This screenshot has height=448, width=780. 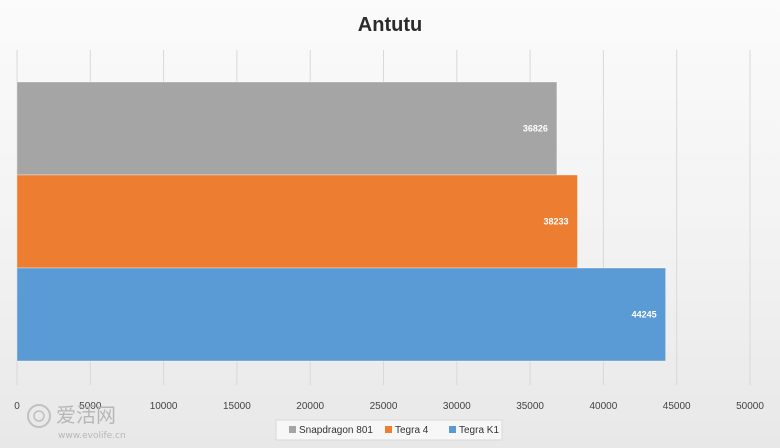 I want to click on watermark-logo-inner-icon, so click(x=39, y=416).